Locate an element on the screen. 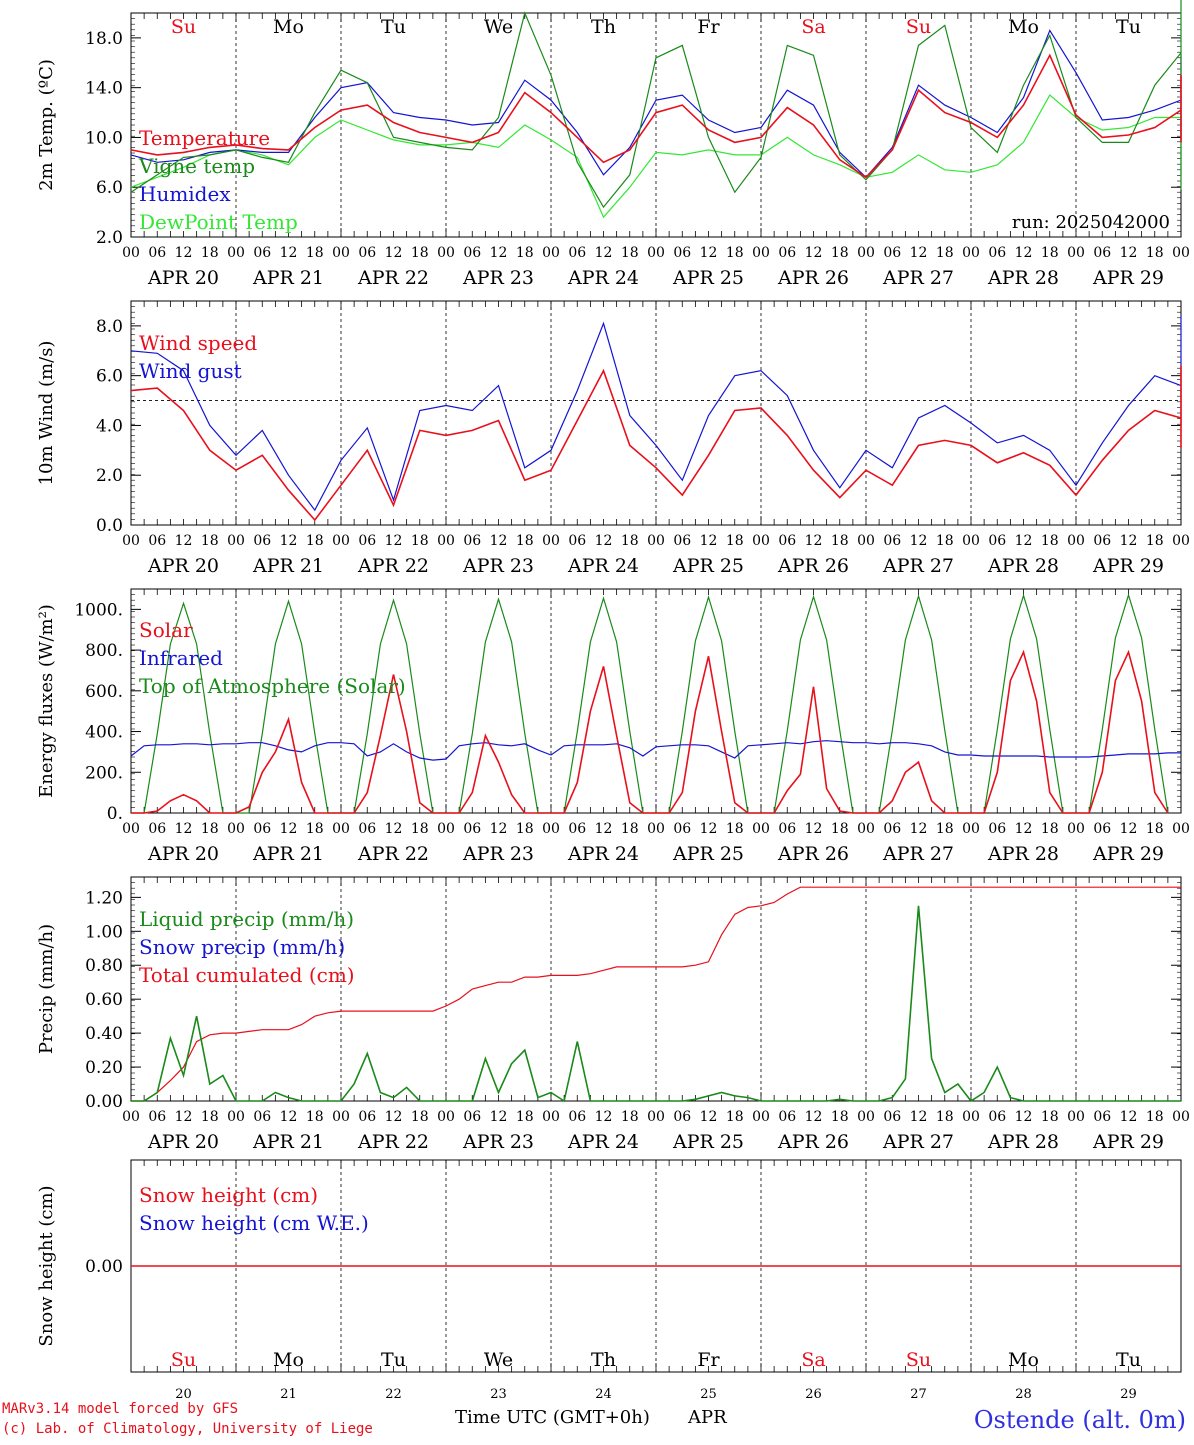 The width and height of the screenshot is (1194, 1445). legend-entry: Top of Atmosphere (Solar) is located at coordinates (272, 686).